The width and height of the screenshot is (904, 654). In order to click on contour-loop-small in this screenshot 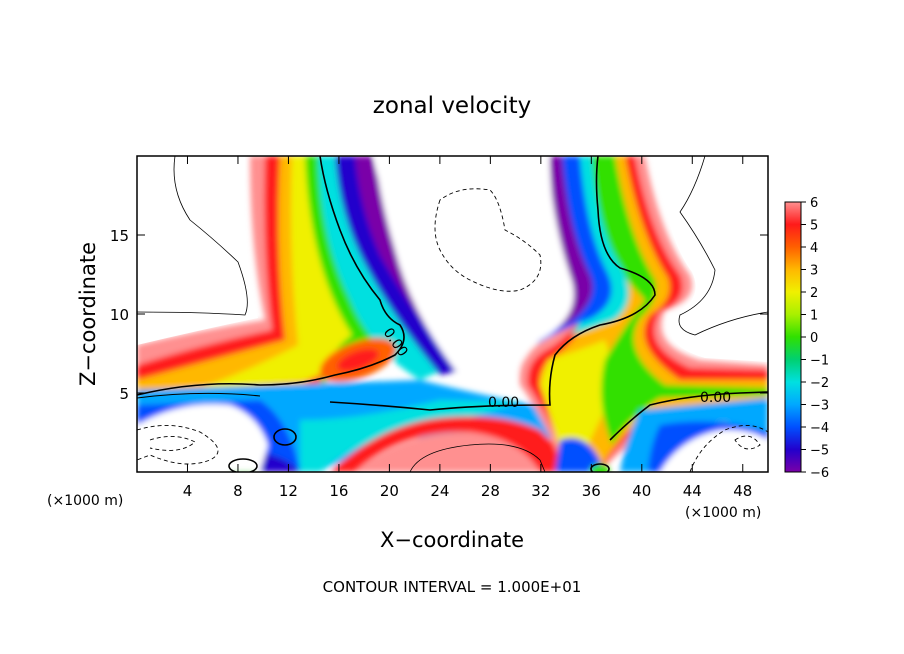, I will do `click(285, 437)`.